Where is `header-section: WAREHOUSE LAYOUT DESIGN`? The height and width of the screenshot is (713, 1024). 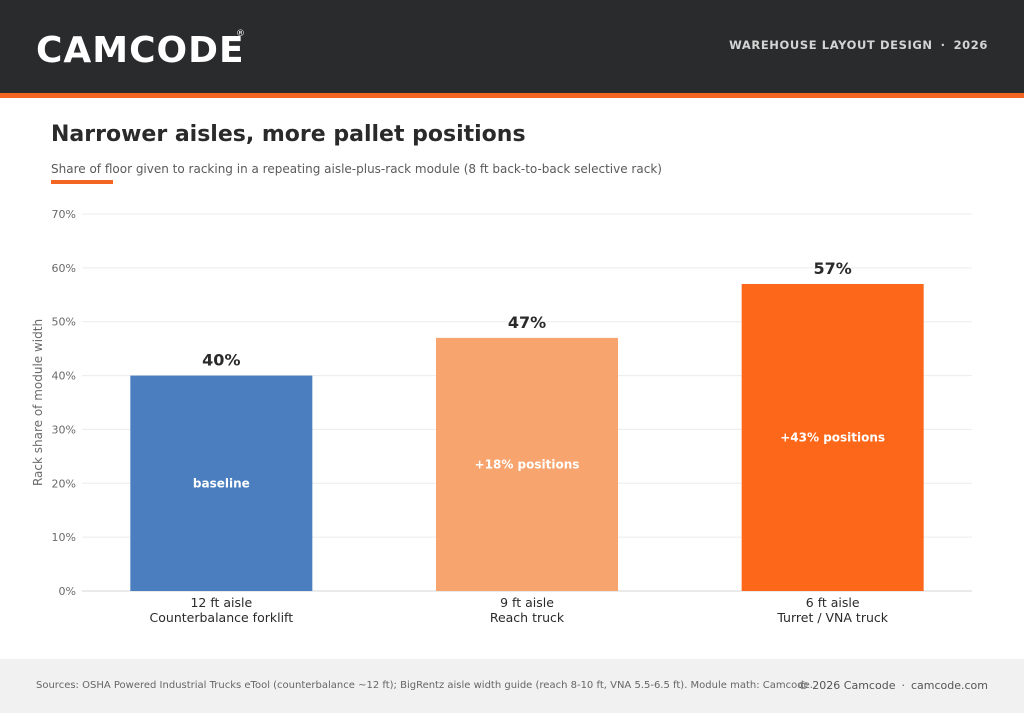
header-section: WAREHOUSE LAYOUT DESIGN is located at coordinates (831, 45).